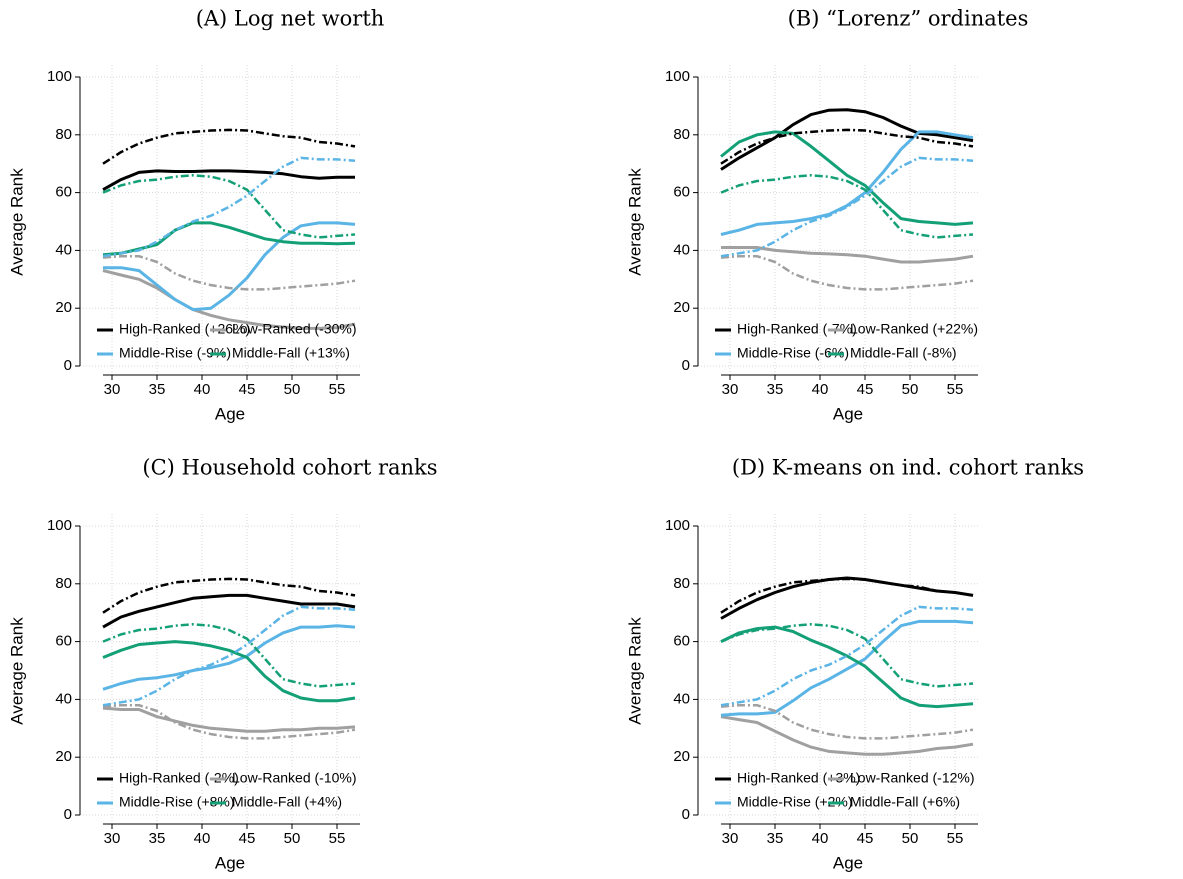 The image size is (1183, 879). I want to click on chart-title: (B) “Lorenz” ordinates, so click(908, 19).